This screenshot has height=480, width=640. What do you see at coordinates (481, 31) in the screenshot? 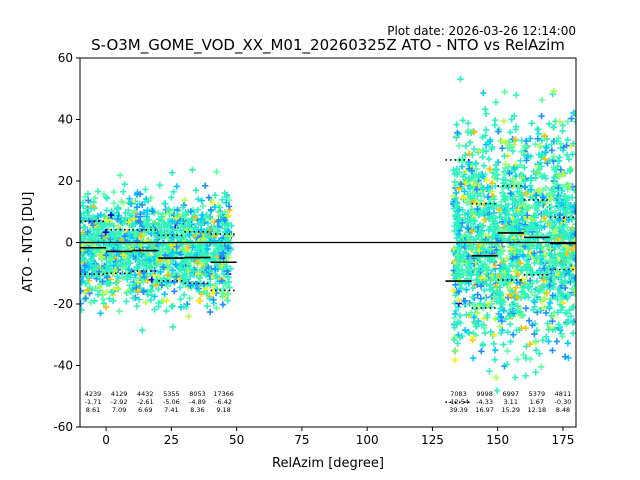
I see `plot-date-label: Plot date: 2026-03-26 12:14:00` at bounding box center [481, 31].